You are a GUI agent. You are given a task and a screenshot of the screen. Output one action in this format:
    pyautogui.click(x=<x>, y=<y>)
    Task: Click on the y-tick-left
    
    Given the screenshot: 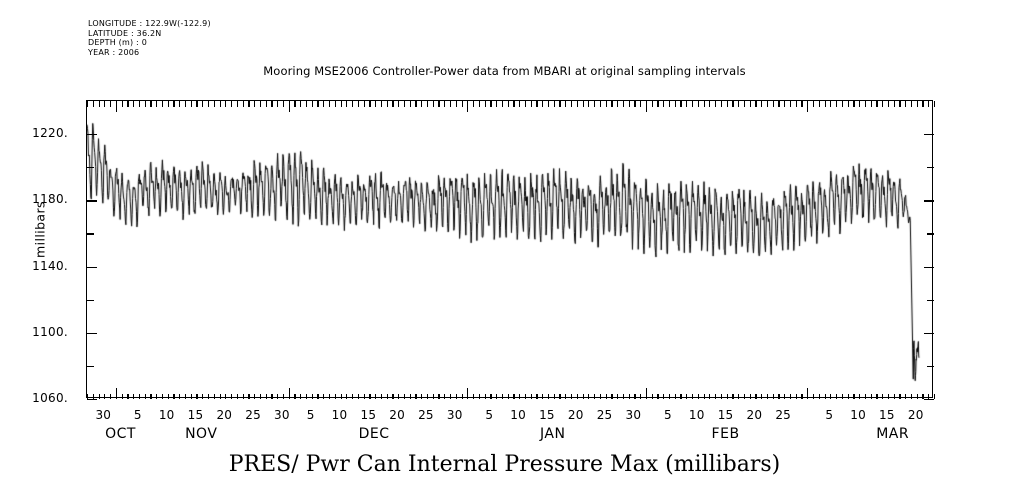 What is the action you would take?
    pyautogui.click(x=92, y=400)
    